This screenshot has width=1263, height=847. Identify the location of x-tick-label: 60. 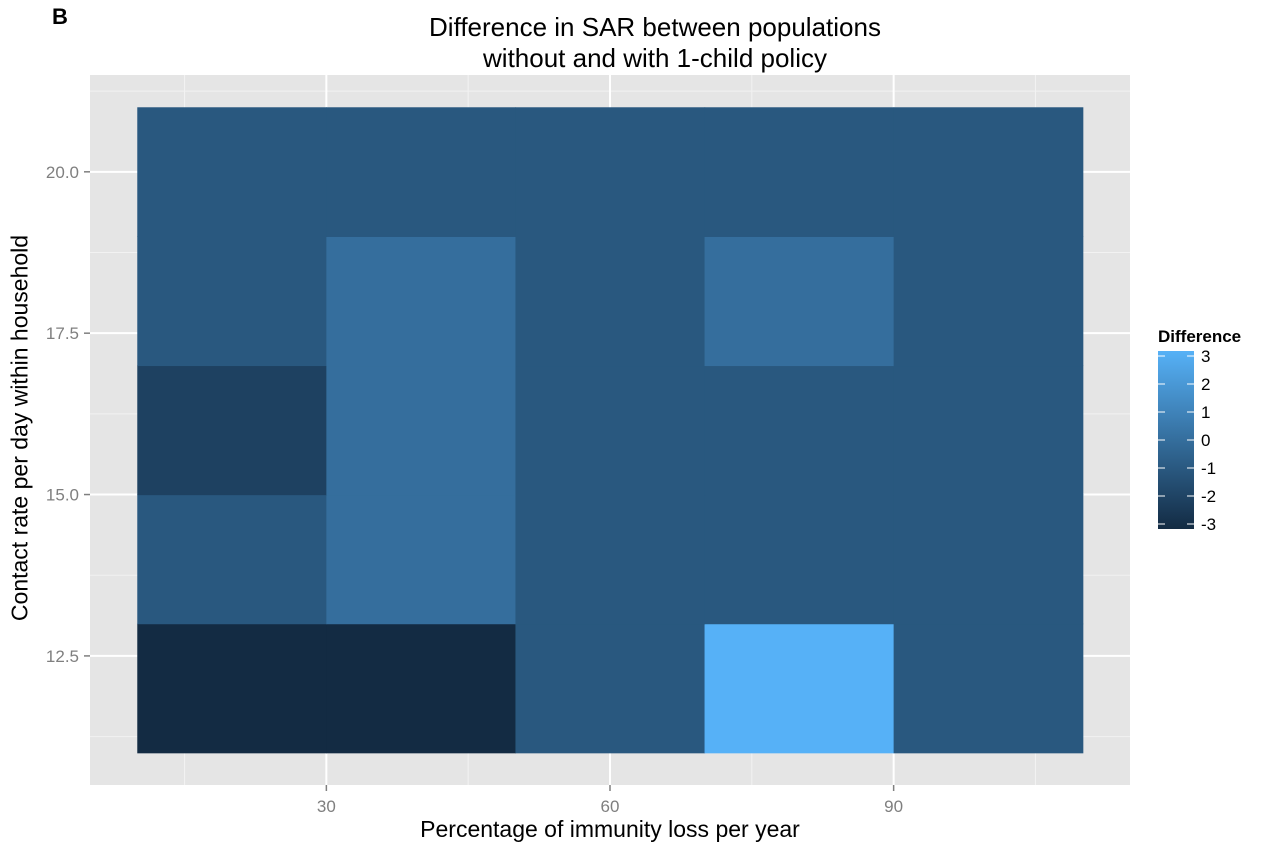
(610, 806).